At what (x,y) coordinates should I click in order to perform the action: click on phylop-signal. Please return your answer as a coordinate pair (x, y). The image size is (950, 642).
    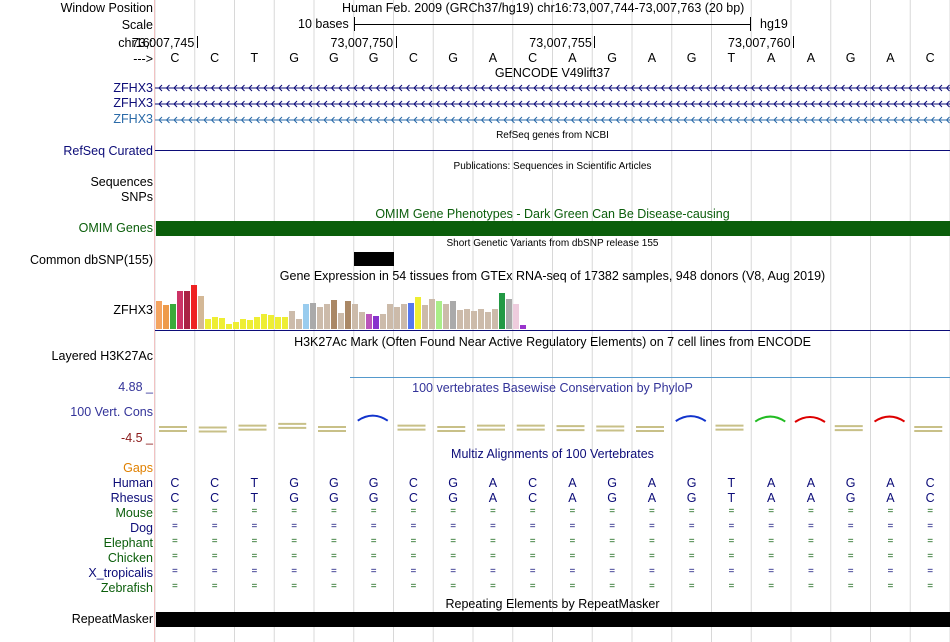
    Looking at the image, I should click on (552, 422).